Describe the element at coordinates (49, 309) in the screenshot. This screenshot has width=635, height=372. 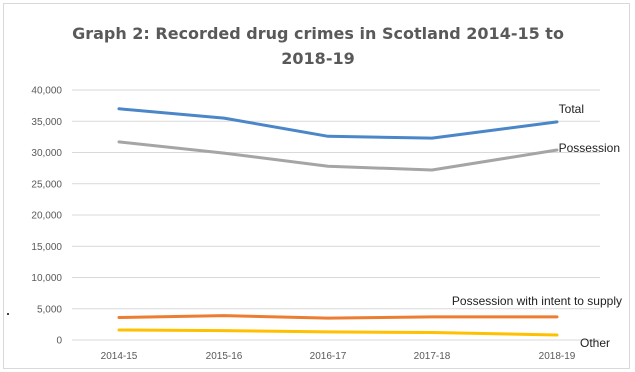
I see `y-tick-label: 5,000` at that location.